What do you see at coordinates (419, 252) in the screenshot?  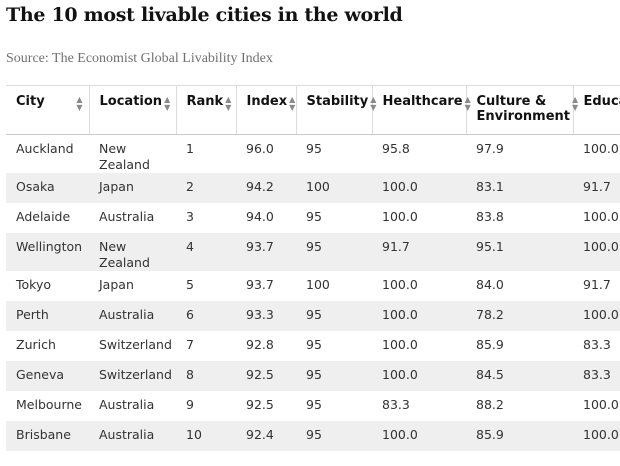 I see `cell-healthcare: 91.7` at bounding box center [419, 252].